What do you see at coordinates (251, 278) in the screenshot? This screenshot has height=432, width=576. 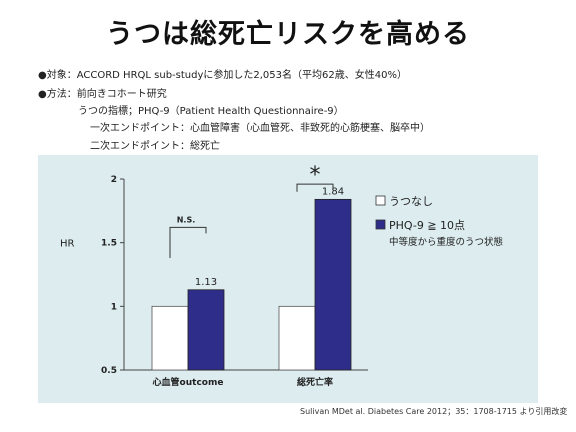 I see `chart-bars: 1.13 1.84` at bounding box center [251, 278].